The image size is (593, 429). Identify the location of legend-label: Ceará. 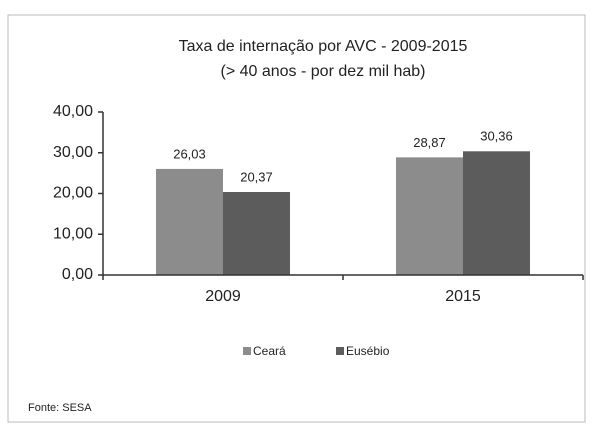
(269, 351).